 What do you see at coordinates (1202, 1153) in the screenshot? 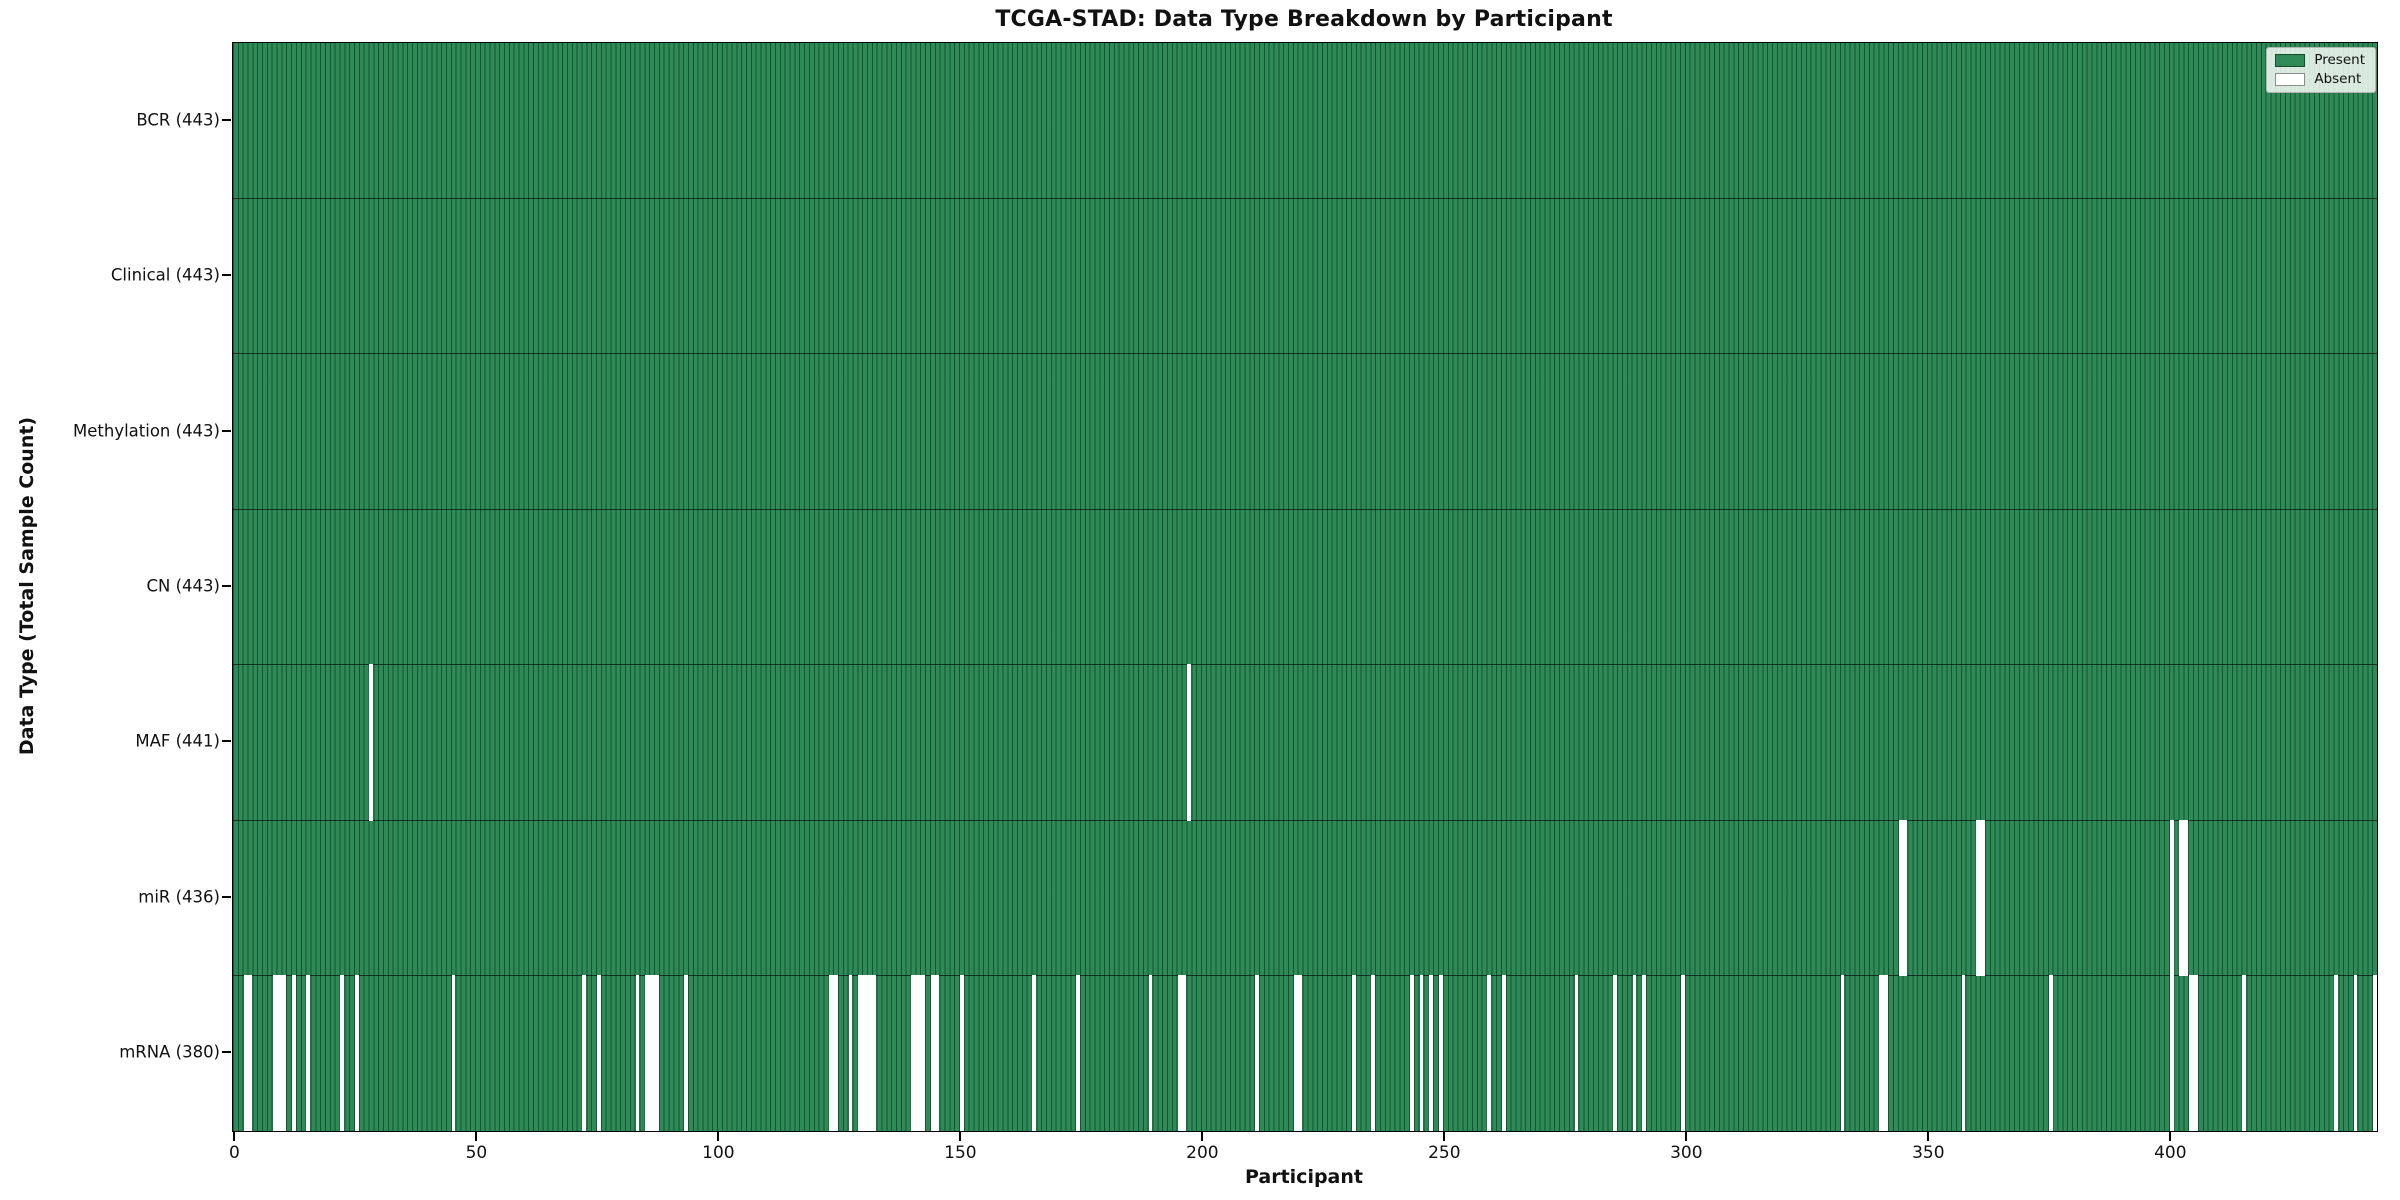
I see `xtick-label: 200` at bounding box center [1202, 1153].